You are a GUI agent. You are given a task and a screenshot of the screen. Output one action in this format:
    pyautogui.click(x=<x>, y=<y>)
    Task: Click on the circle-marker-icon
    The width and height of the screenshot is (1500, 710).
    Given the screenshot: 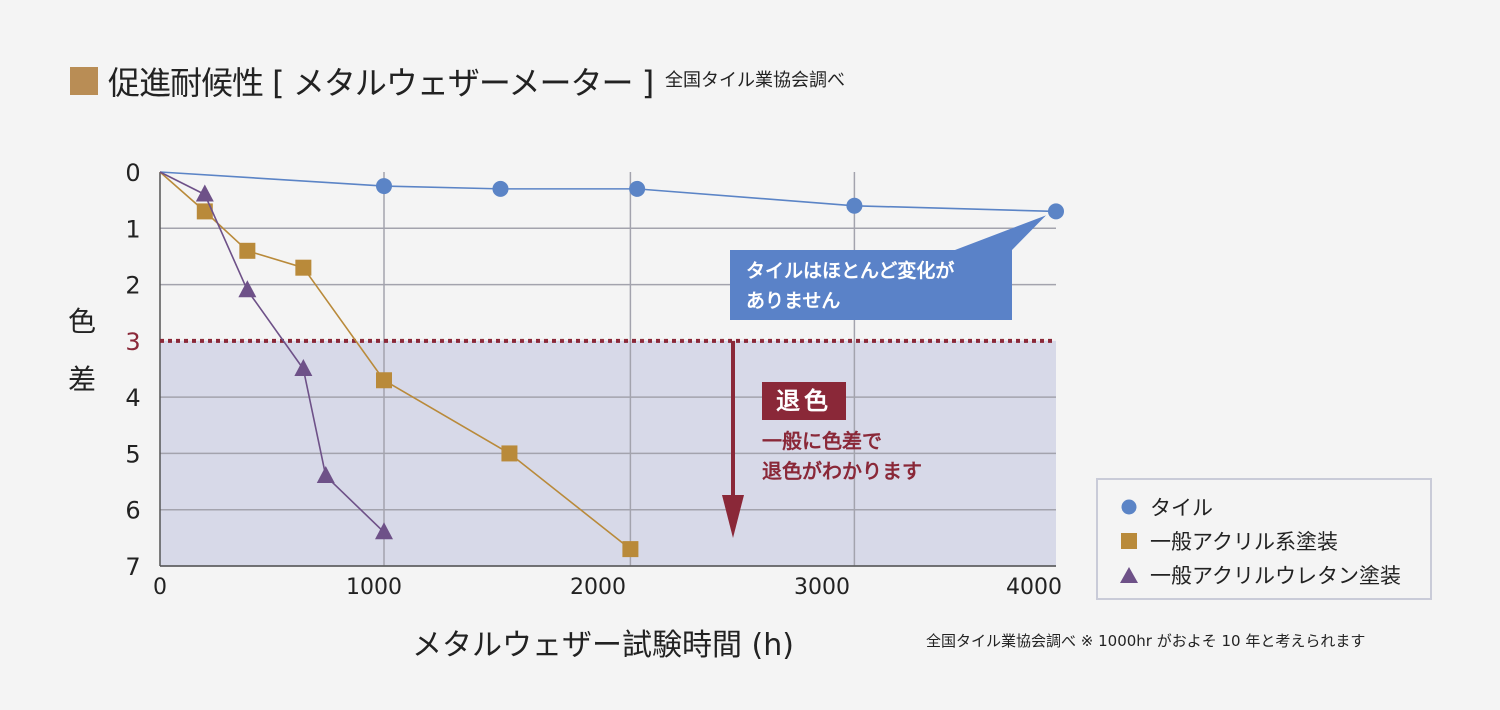 What is the action you would take?
    pyautogui.click(x=1129, y=507)
    